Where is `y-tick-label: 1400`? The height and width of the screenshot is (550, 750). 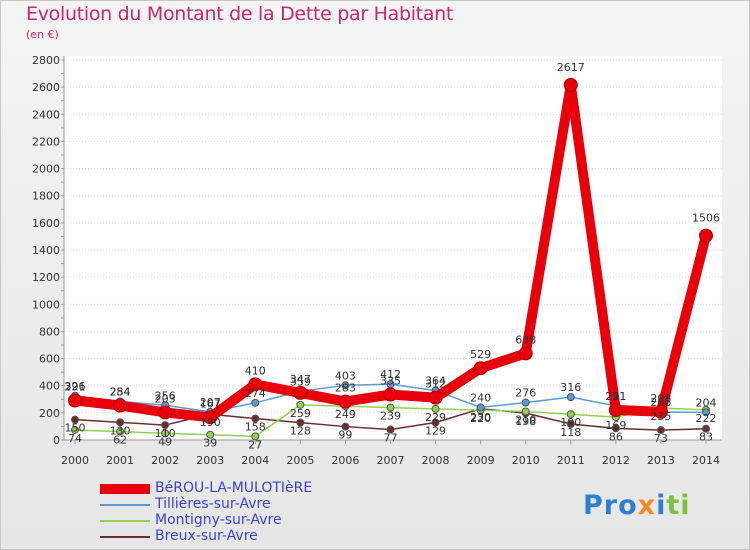
y-tick-label: 1400 is located at coordinates (46, 250).